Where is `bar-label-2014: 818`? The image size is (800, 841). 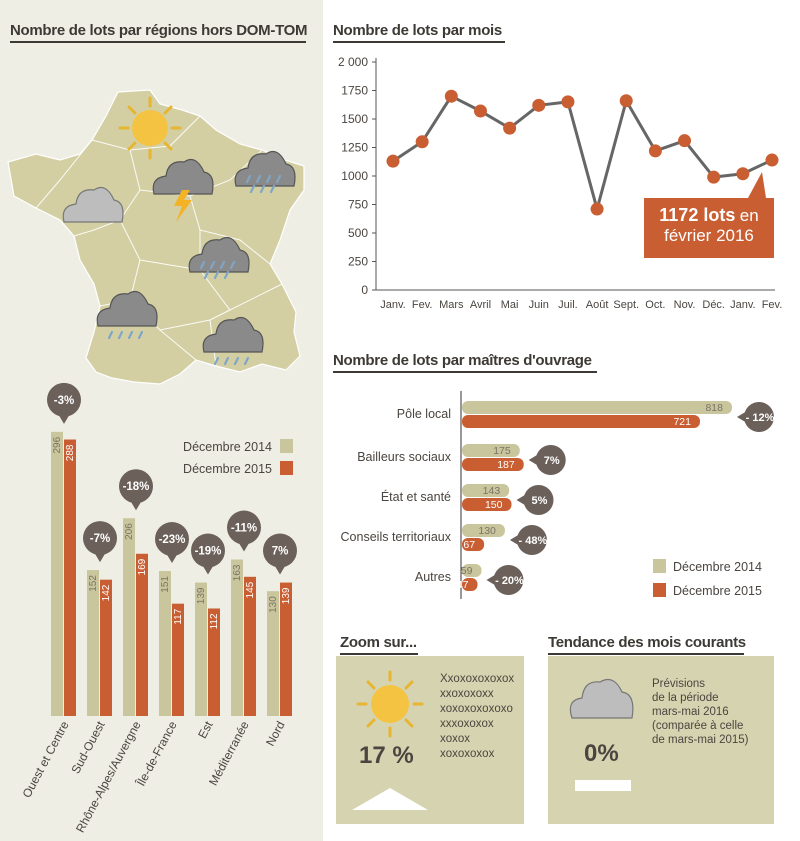 bar-label-2014: 818 is located at coordinates (714, 408).